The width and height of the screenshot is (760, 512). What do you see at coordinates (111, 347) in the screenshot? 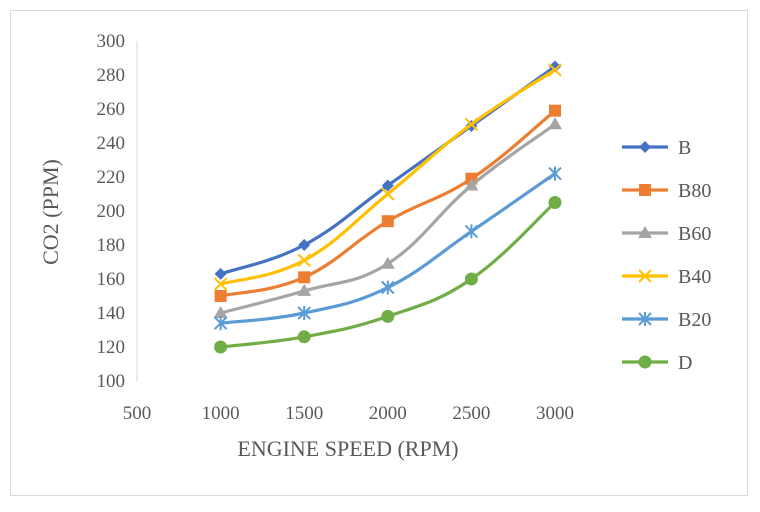
I see `y-tick-label: 120` at bounding box center [111, 347].